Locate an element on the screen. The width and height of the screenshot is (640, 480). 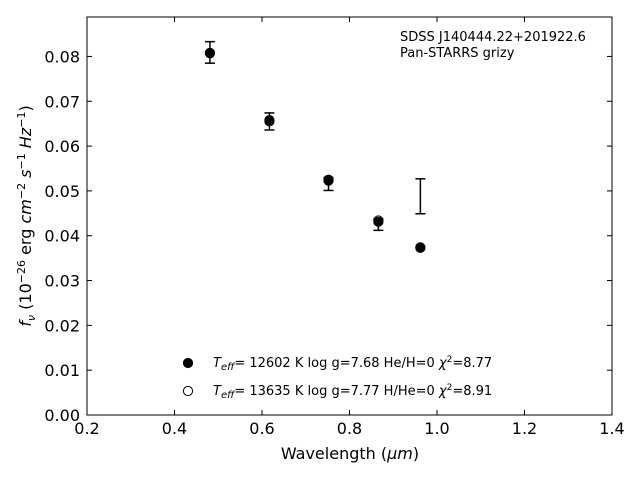
legend-marker-filled is located at coordinates (188, 363).